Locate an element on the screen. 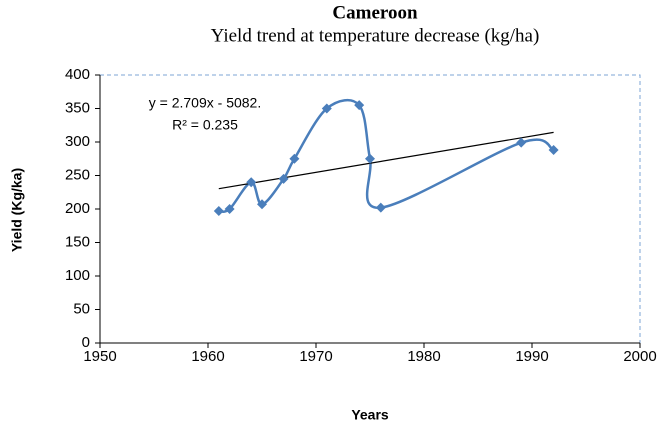 This screenshot has width=668, height=435. x-tick-label: 1950 is located at coordinates (99, 356).